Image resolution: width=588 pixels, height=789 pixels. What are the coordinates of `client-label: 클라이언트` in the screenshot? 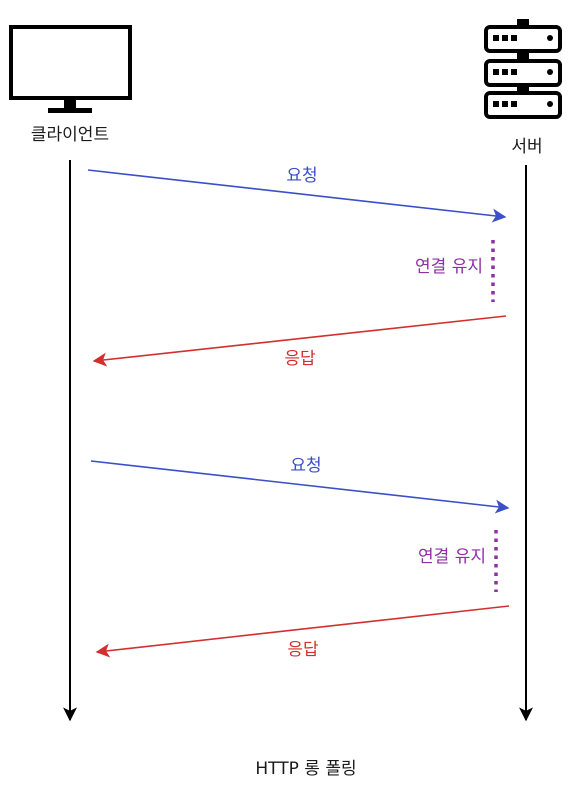 It's located at (70, 135).